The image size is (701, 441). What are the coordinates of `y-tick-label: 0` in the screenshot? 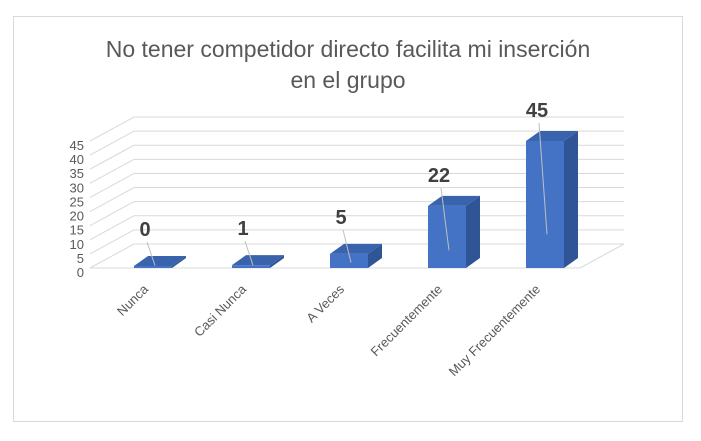 It's located at (80, 272).